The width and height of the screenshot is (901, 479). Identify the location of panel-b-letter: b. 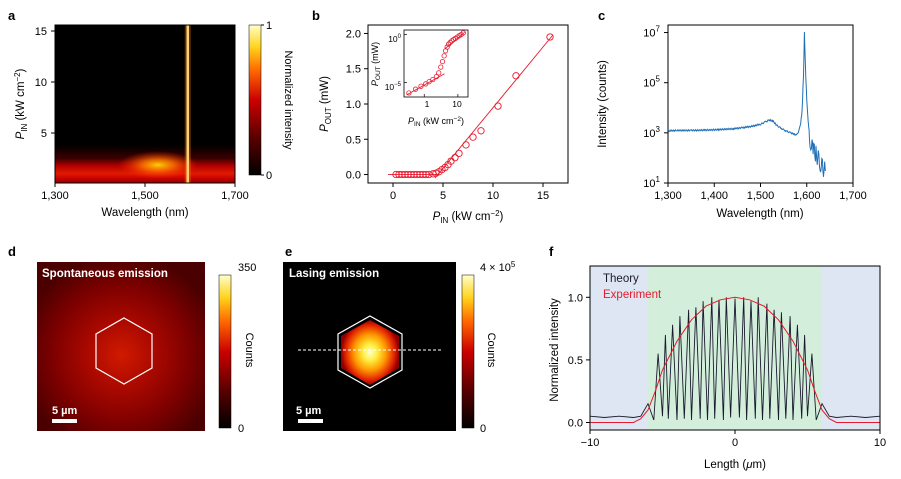
(316, 15).